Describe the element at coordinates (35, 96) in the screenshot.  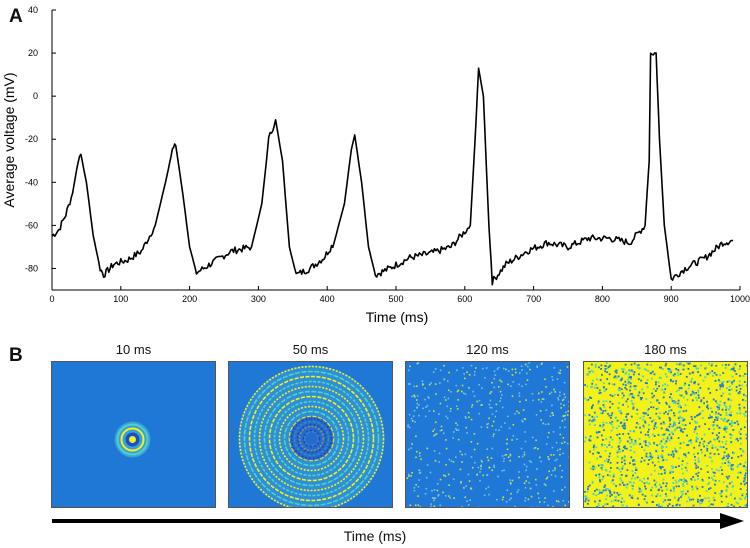
I see `y-tick-label: 0` at that location.